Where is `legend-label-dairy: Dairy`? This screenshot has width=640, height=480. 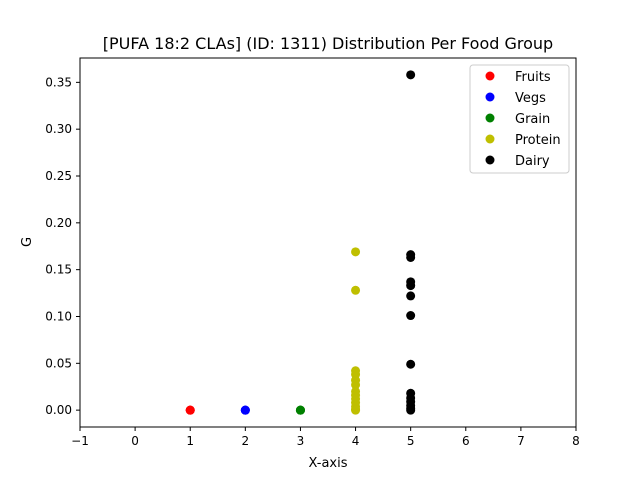
legend-label-dairy: Dairy is located at coordinates (532, 161).